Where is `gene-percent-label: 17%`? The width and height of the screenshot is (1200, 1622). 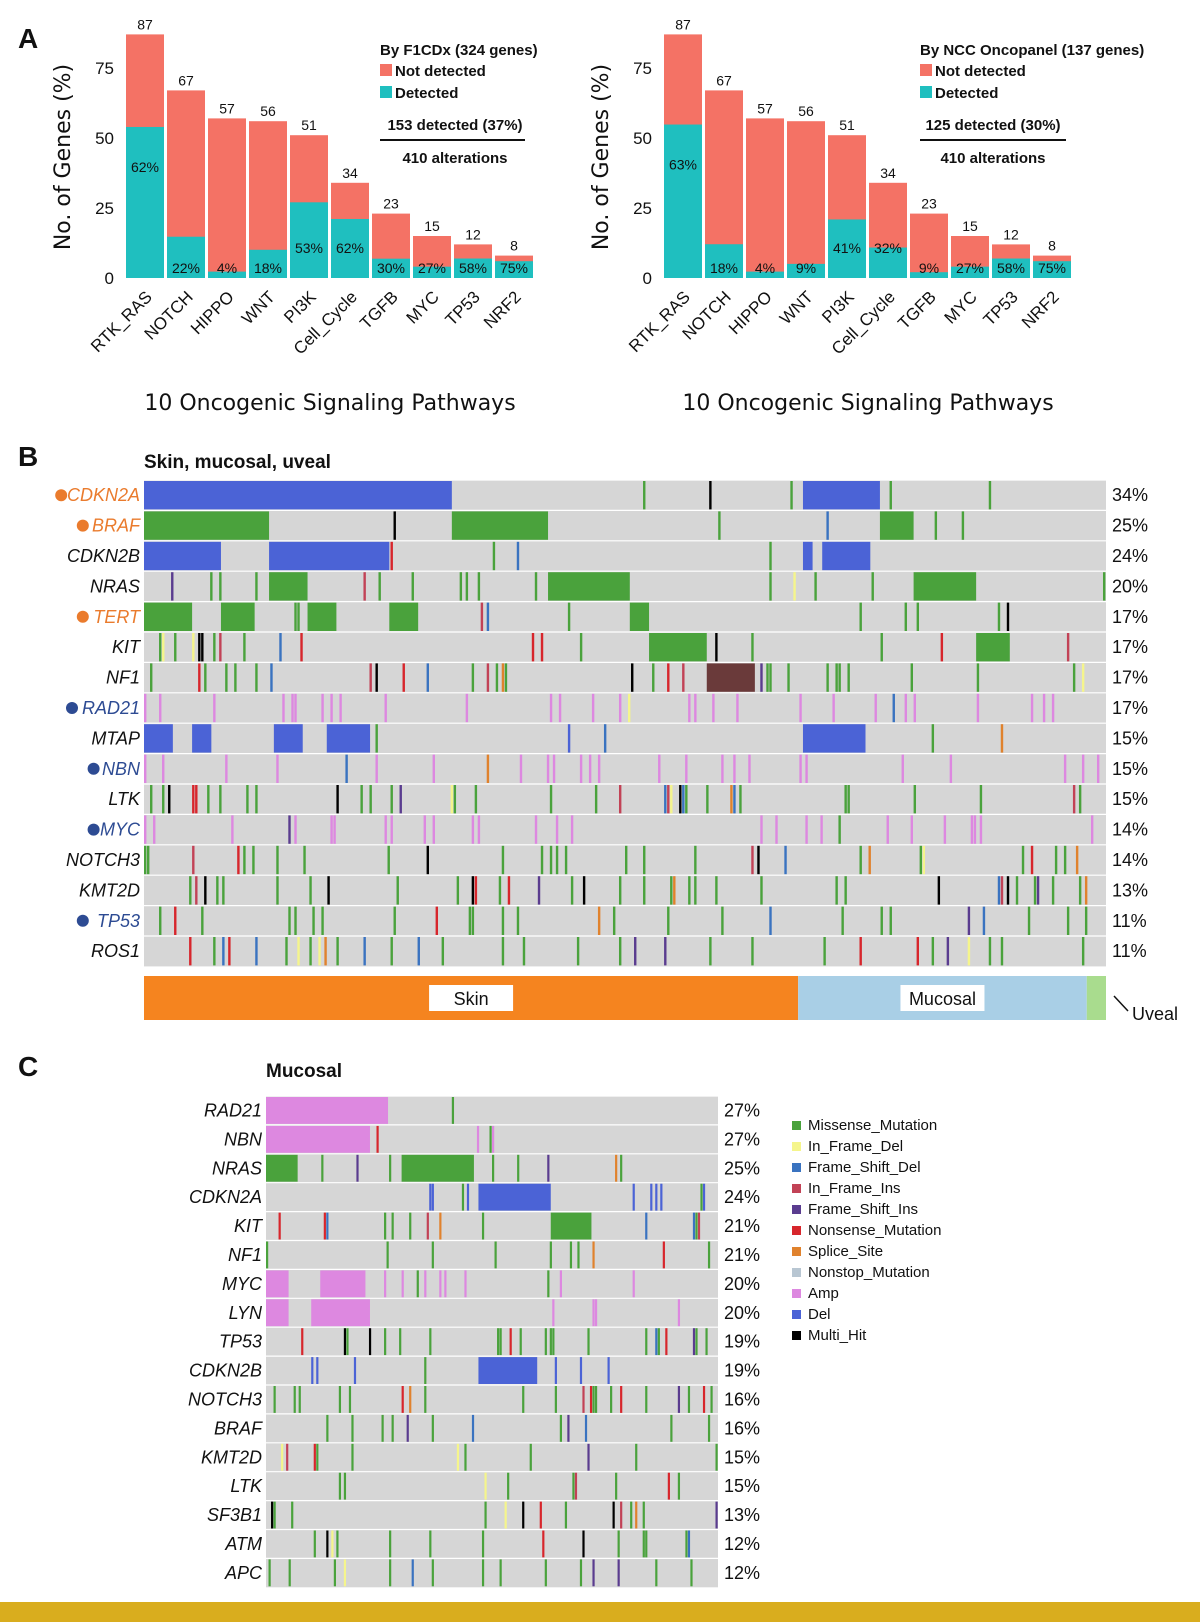 gene-percent-label: 17% is located at coordinates (1130, 678).